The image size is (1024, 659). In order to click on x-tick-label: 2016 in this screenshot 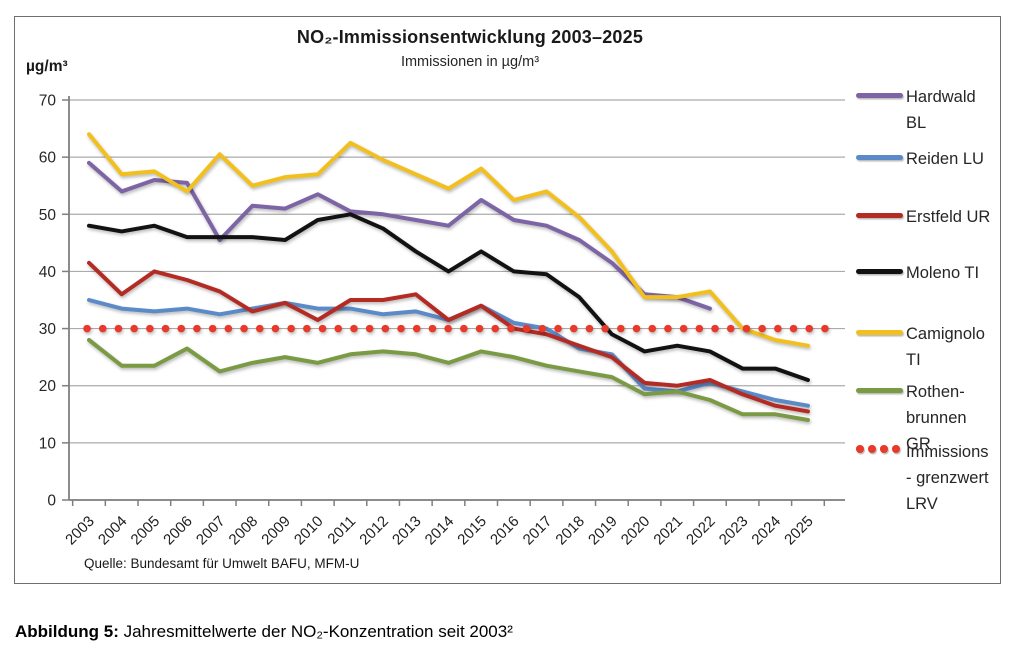, I will do `click(505, 531)`.